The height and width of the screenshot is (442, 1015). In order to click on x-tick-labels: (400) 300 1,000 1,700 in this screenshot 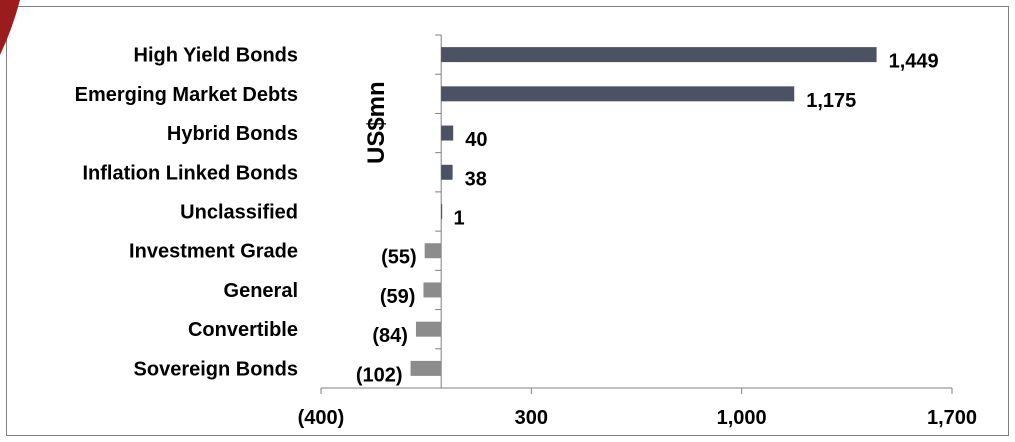, I will do `click(637, 418)`.